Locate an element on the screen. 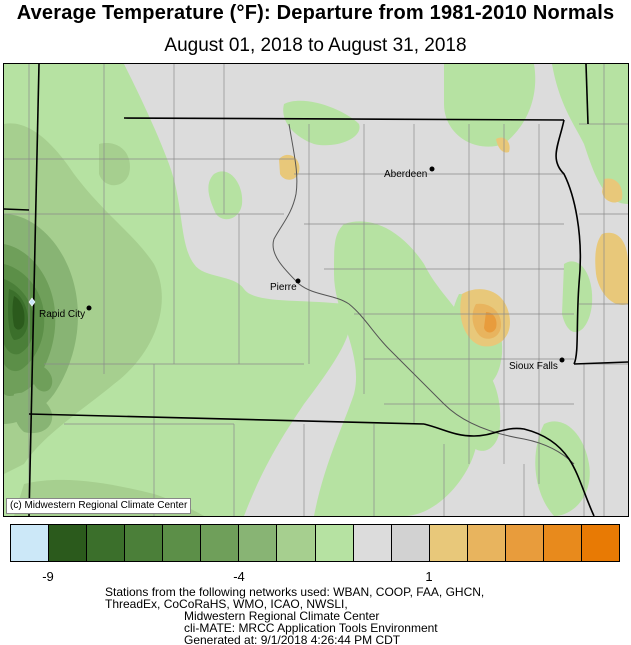 Image resolution: width=631 pixels, height=645 pixels. legend-label-minus-4: -4 is located at coordinates (239, 576).